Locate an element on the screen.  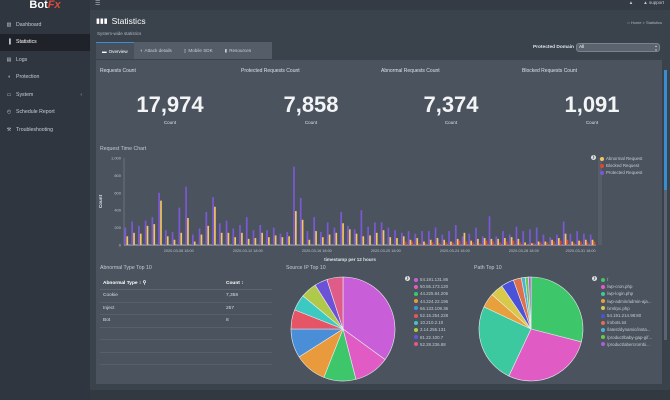
tab-resources: ▮ Resources is located at coordinates (238, 50).